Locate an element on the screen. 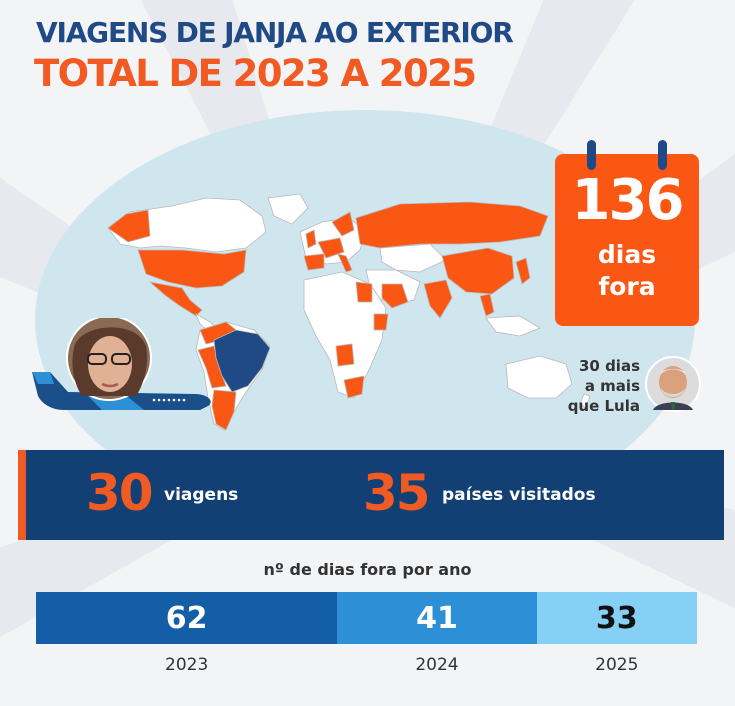 This screenshot has width=735, height=706. country-japan-korea is located at coordinates (523, 271).